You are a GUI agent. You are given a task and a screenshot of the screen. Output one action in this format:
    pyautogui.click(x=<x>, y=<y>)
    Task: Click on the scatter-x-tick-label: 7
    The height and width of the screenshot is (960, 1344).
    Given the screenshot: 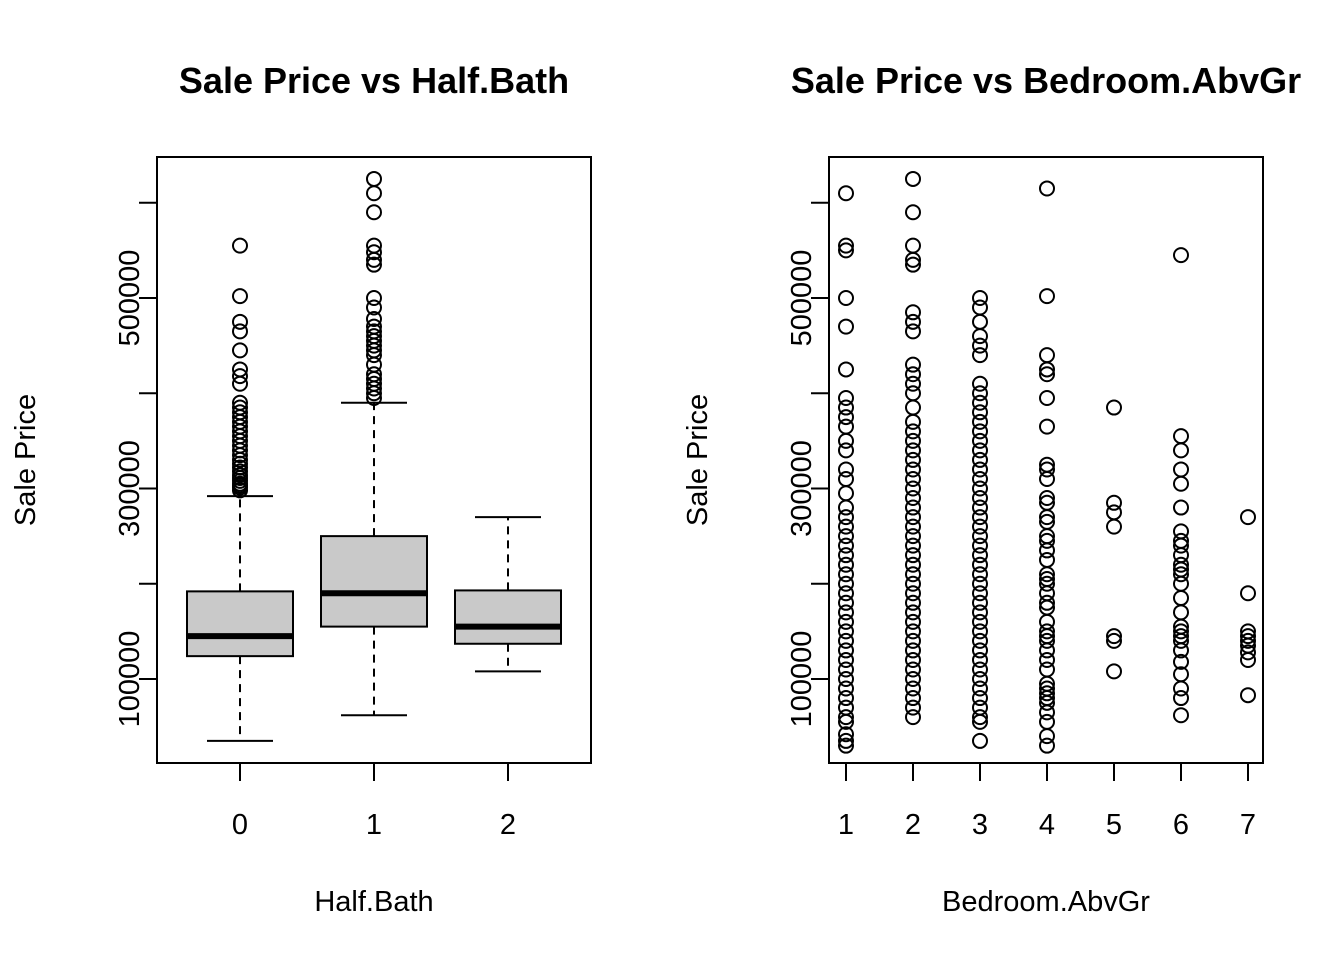 What is the action you would take?
    pyautogui.click(x=1248, y=825)
    